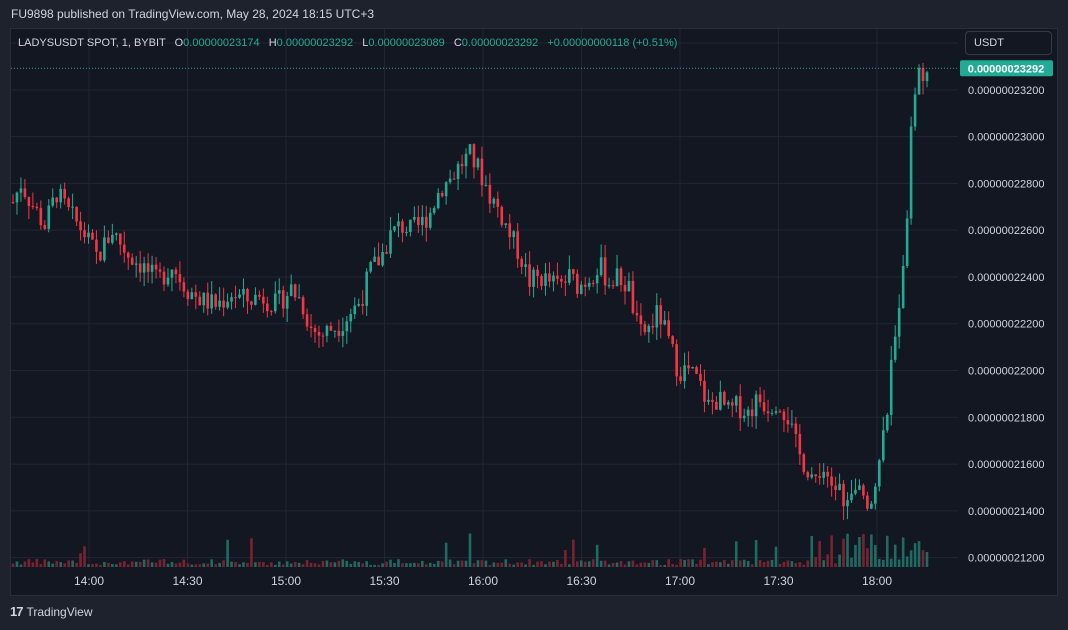 This screenshot has height=630, width=1068. I want to click on price-tick-label: 0.00000022400, so click(1006, 278).